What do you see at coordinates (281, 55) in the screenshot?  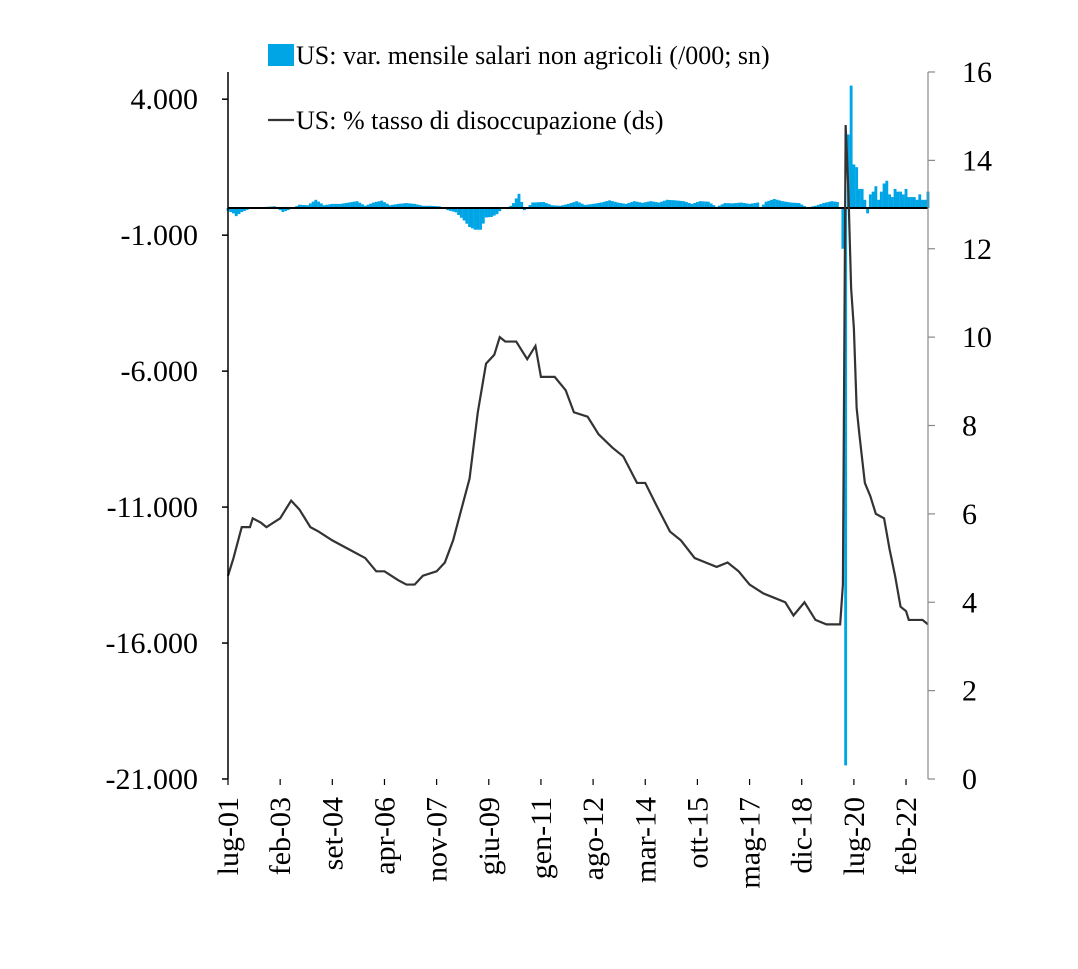 I see `legend-bar-swatch` at bounding box center [281, 55].